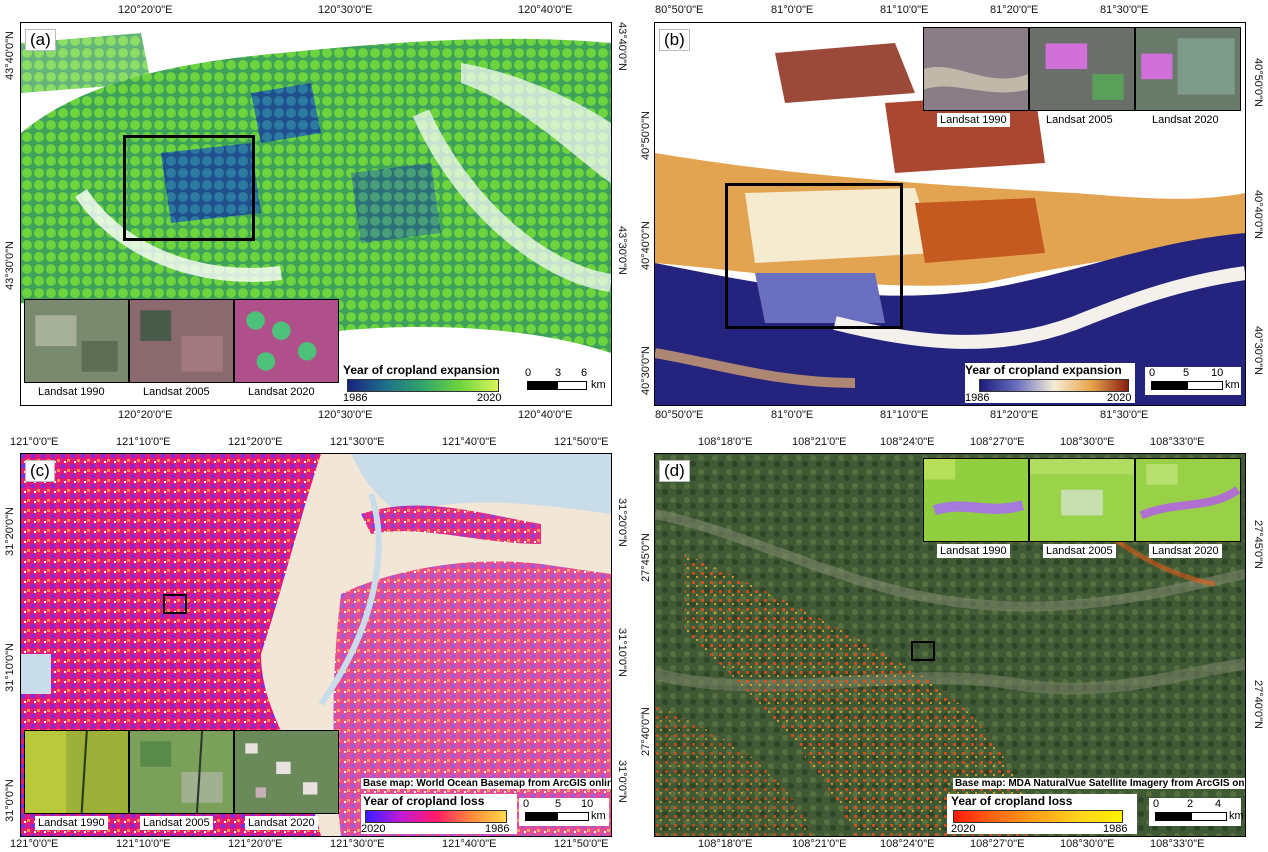  I want to click on top-tick: 120°20'0"E, so click(145, 10).